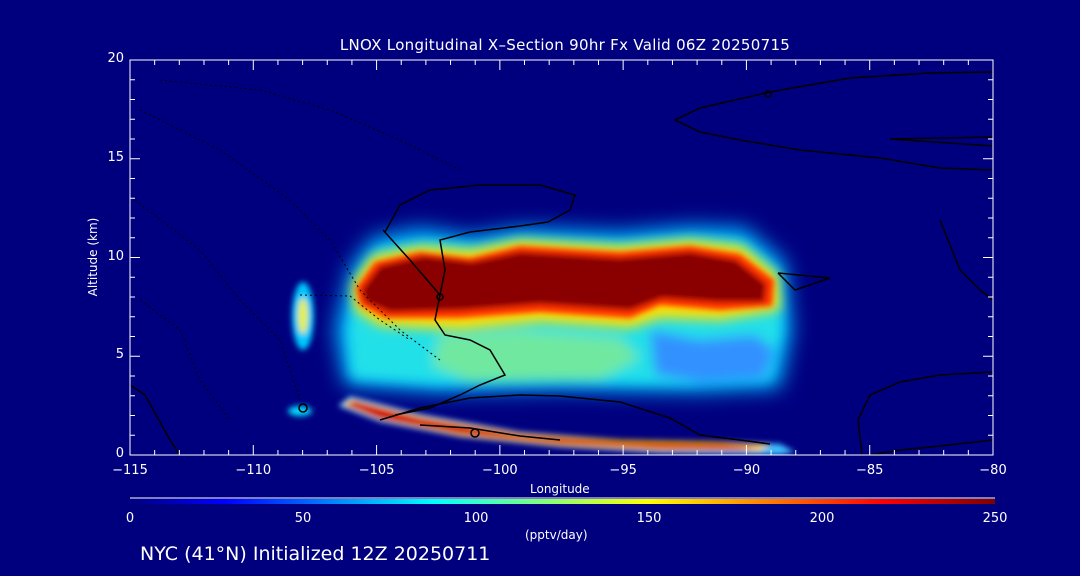 The height and width of the screenshot is (576, 1080). What do you see at coordinates (560, 489) in the screenshot?
I see `x-axis-label: Longitude` at bounding box center [560, 489].